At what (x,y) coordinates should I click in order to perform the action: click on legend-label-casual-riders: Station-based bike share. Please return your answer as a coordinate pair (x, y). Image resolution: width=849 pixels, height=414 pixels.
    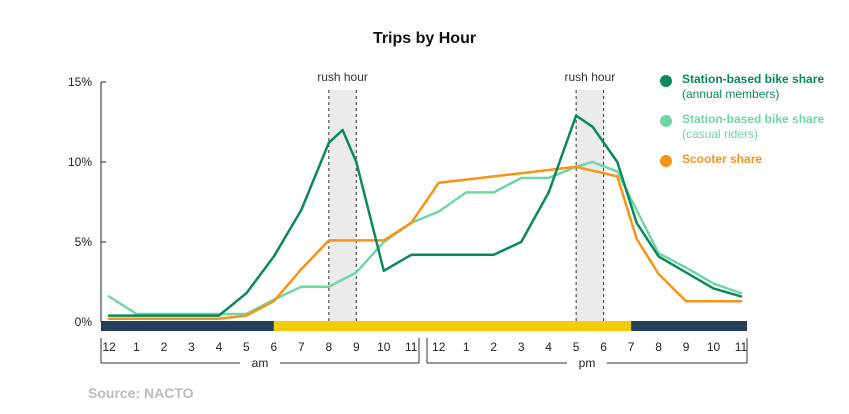
    Looking at the image, I should click on (753, 119).